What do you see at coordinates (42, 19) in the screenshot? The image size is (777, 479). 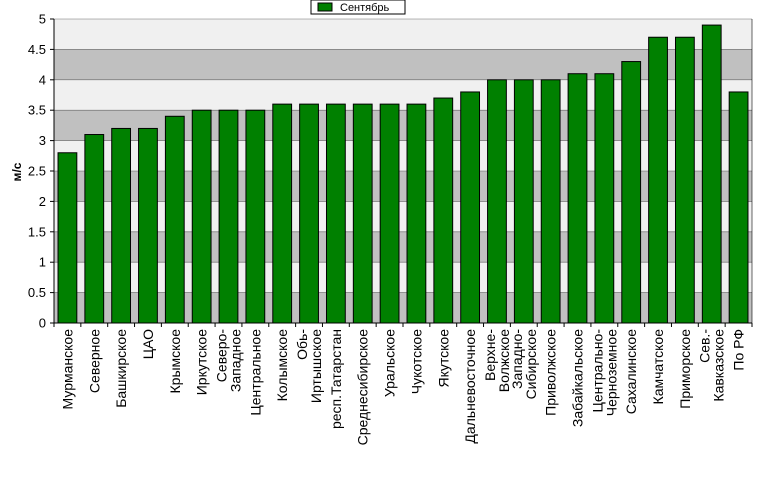 I see `y-tick-label: 5` at bounding box center [42, 19].